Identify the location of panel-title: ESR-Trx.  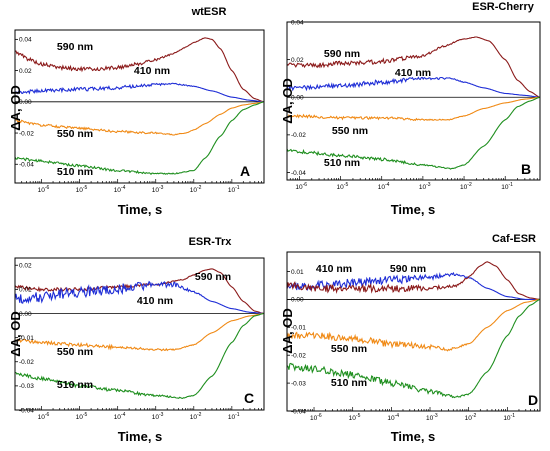
(211, 242).